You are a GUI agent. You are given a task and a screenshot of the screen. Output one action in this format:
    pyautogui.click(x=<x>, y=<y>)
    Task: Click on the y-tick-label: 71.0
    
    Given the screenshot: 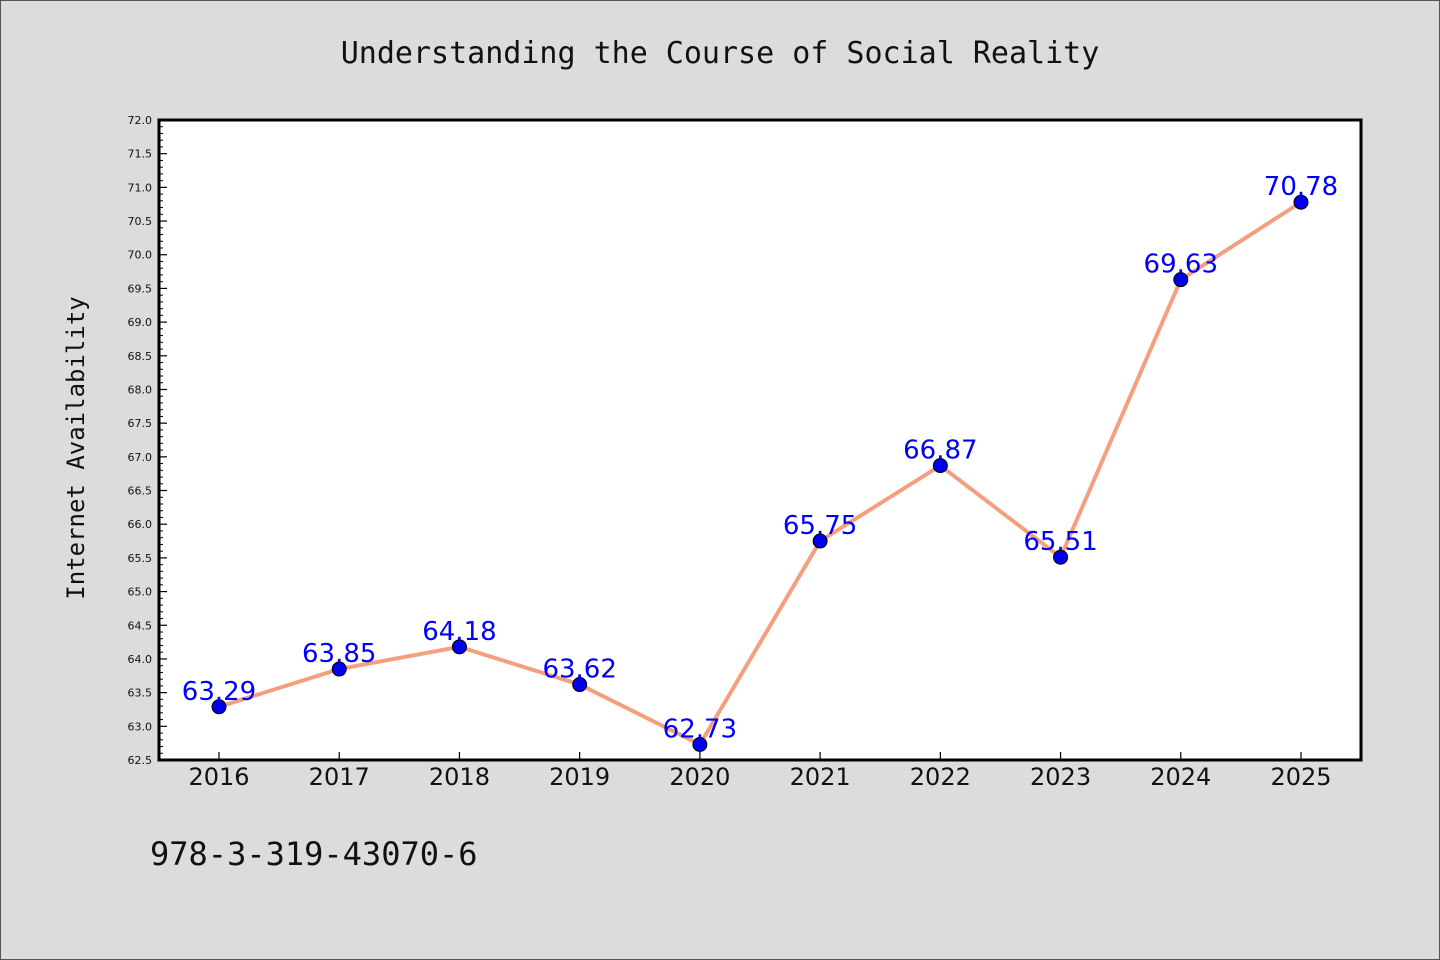 What is the action you would take?
    pyautogui.click(x=140, y=187)
    